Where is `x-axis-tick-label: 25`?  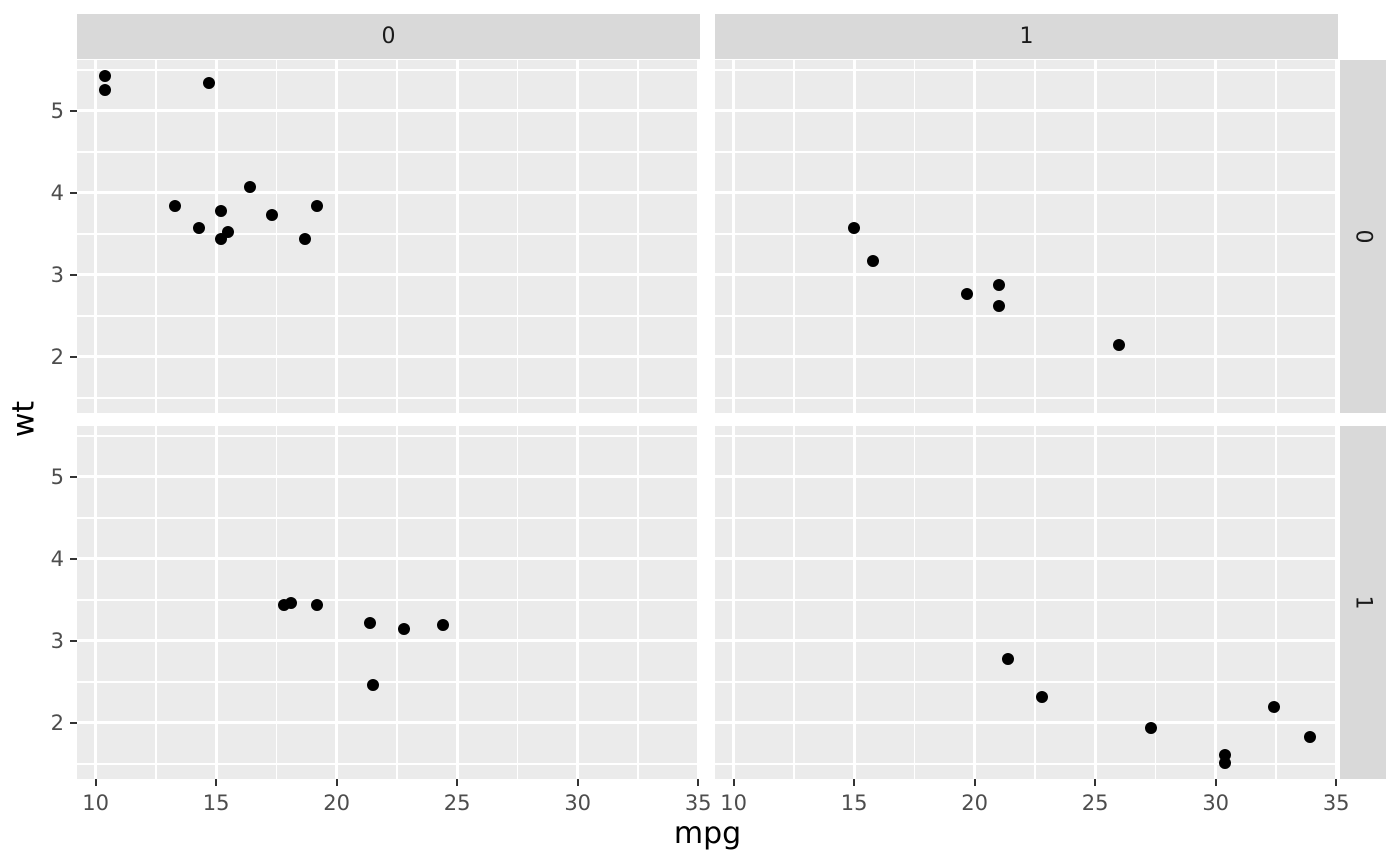
x-axis-tick-label: 25 is located at coordinates (1095, 803).